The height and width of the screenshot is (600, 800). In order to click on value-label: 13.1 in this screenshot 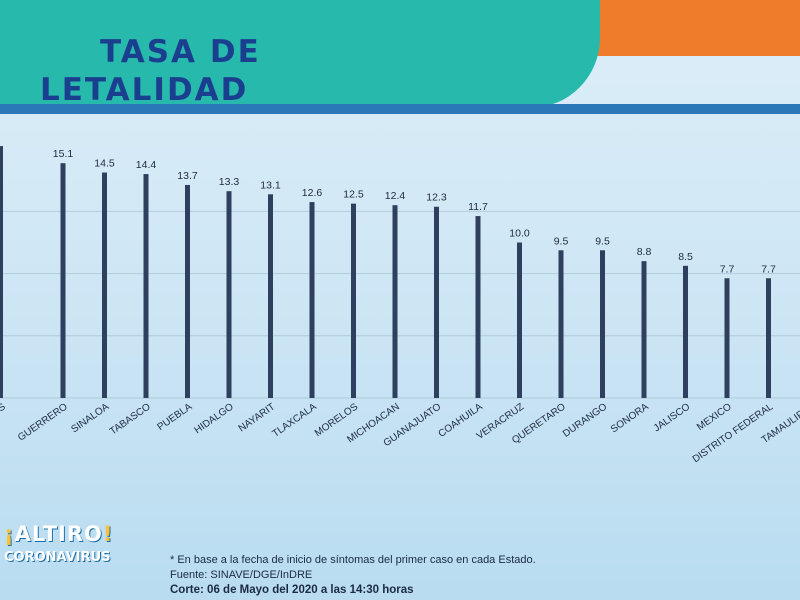, I will do `click(270, 185)`.